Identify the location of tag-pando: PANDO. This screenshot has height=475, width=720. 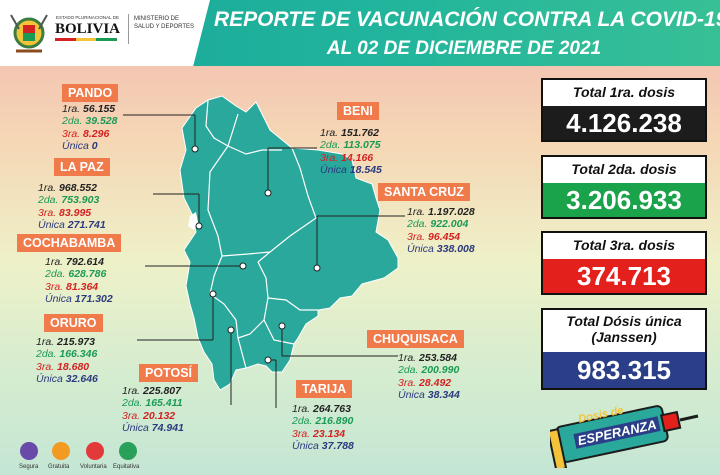
(90, 93).